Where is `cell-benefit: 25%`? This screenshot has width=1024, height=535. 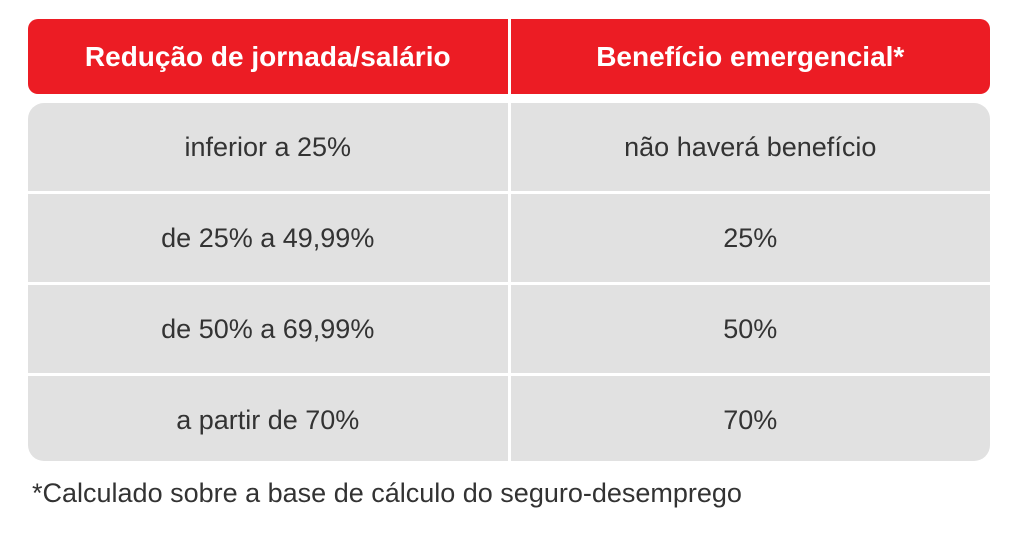 cell-benefit: 25% is located at coordinates (749, 238).